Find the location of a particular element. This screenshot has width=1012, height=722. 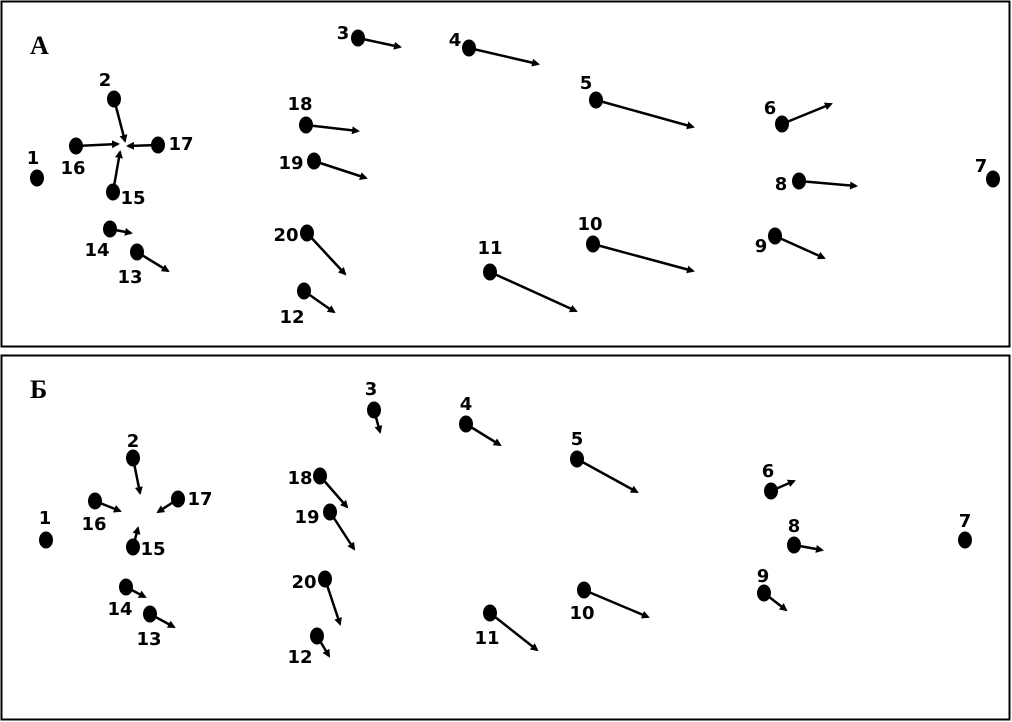

point-label: 14 is located at coordinates (119, 609).